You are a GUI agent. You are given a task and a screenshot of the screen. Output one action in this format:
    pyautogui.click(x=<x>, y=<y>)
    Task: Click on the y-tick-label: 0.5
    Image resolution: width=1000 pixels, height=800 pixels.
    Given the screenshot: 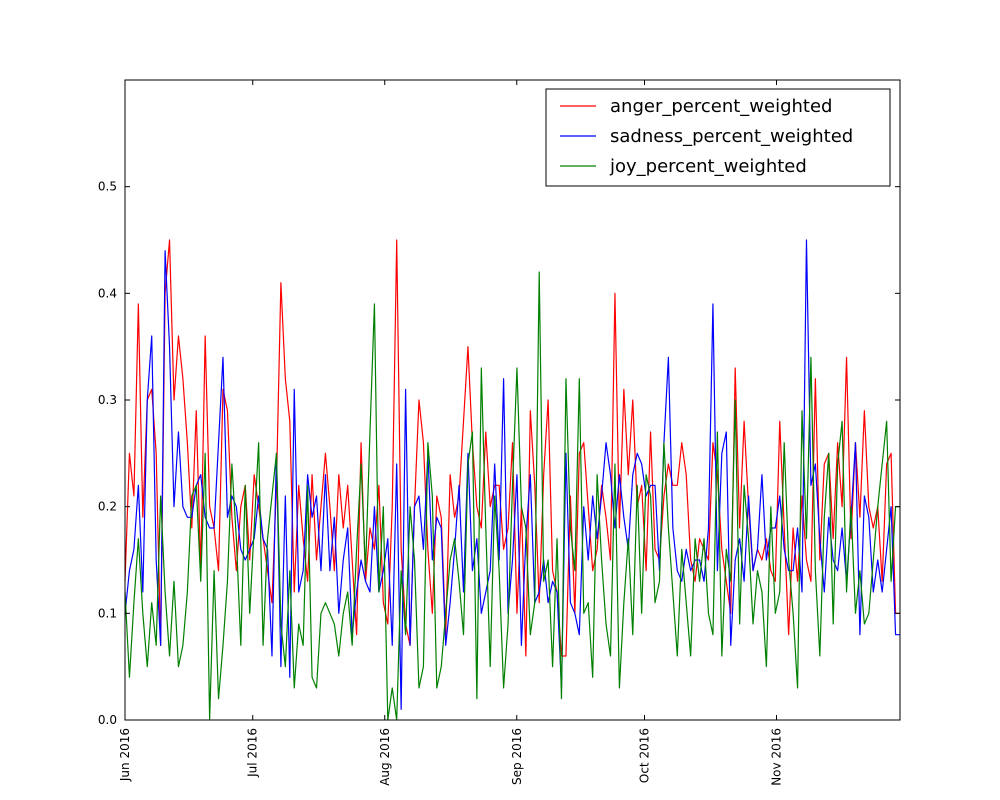 What is the action you would take?
    pyautogui.click(x=107, y=187)
    